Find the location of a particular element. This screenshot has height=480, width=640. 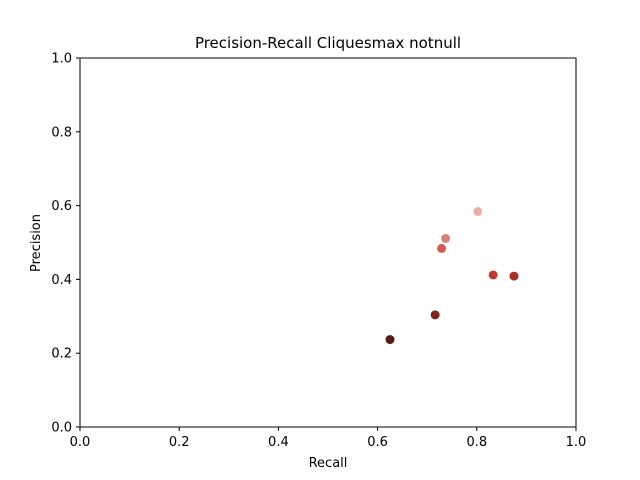

y-axis-label: Precision is located at coordinates (36, 243).